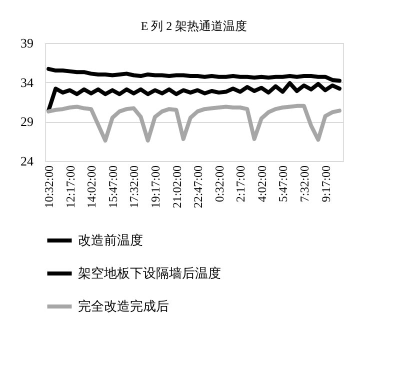  I want to click on y-tick-label: 24, so click(27, 161).